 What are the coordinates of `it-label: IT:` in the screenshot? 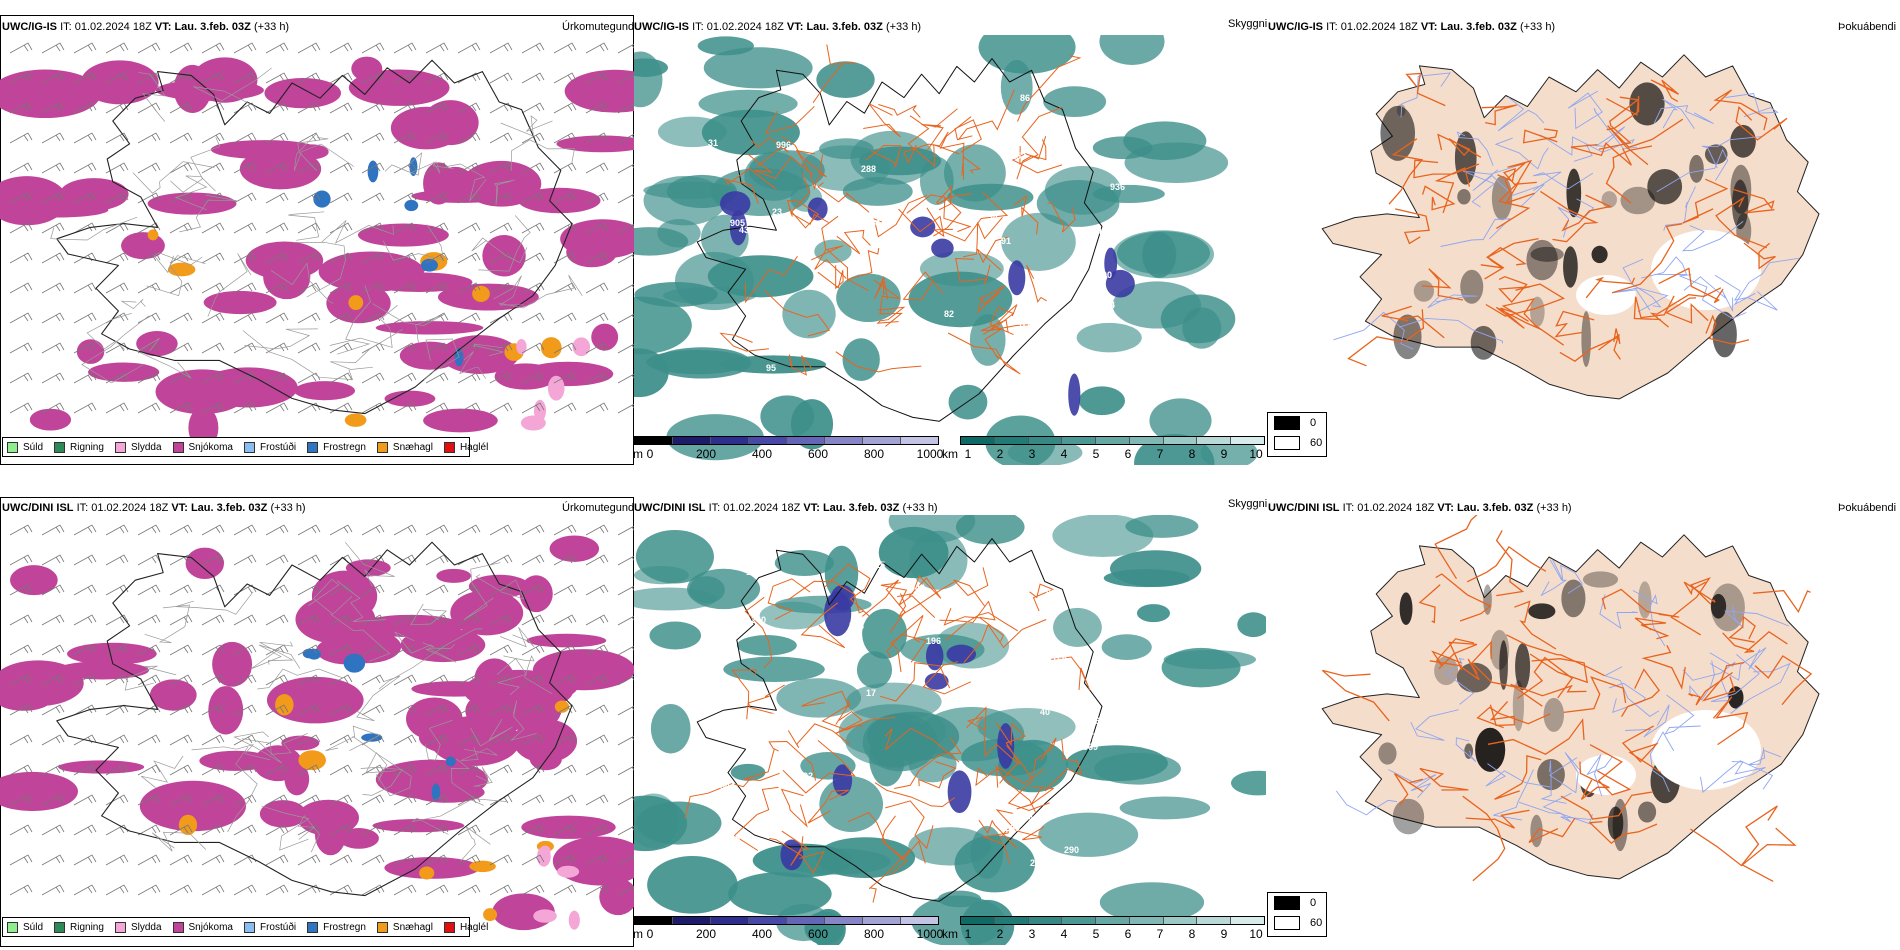 It's located at (1348, 508).